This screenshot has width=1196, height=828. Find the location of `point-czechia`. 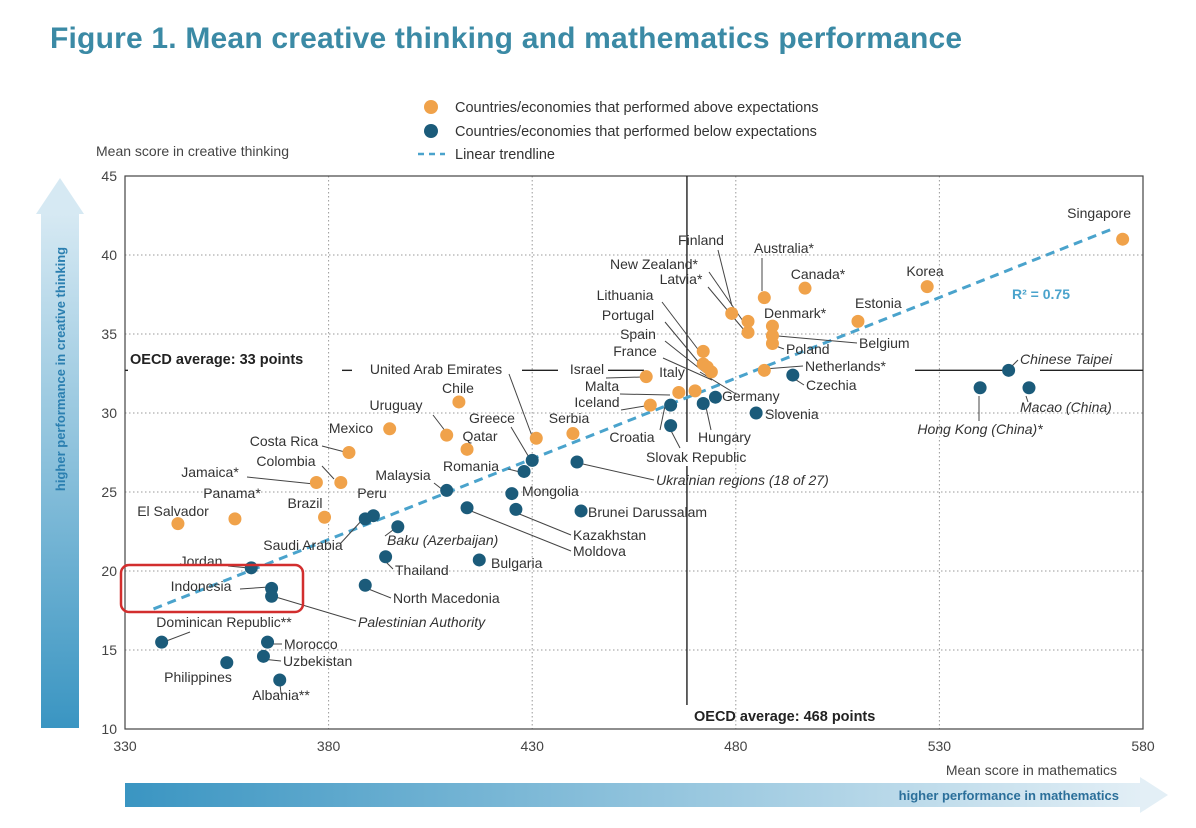

point-czechia is located at coordinates (793, 375).